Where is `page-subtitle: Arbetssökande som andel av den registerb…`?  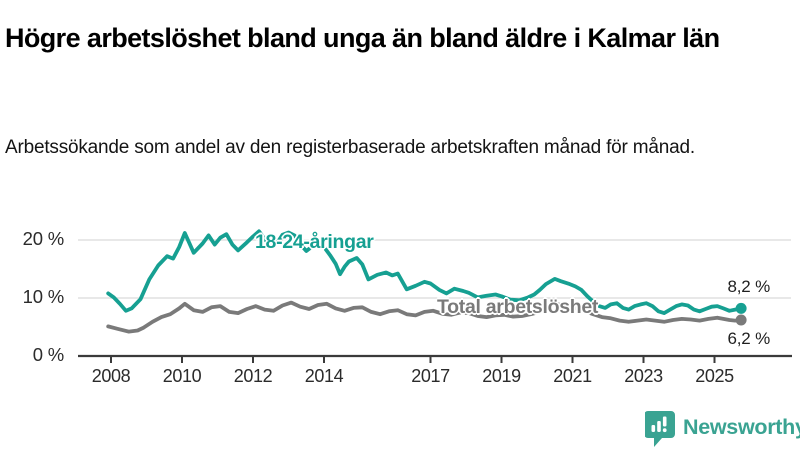 page-subtitle: Arbetssökande som andel av den registerb… is located at coordinates (350, 147).